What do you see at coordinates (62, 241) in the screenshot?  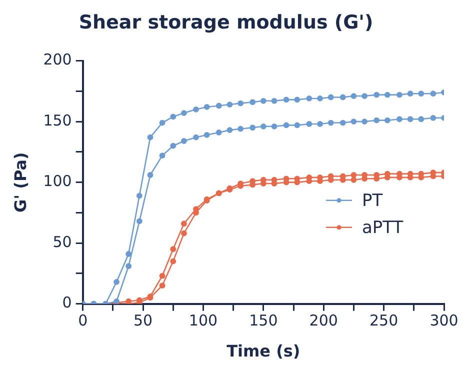 I see `y-tick-label: 50` at bounding box center [62, 241].